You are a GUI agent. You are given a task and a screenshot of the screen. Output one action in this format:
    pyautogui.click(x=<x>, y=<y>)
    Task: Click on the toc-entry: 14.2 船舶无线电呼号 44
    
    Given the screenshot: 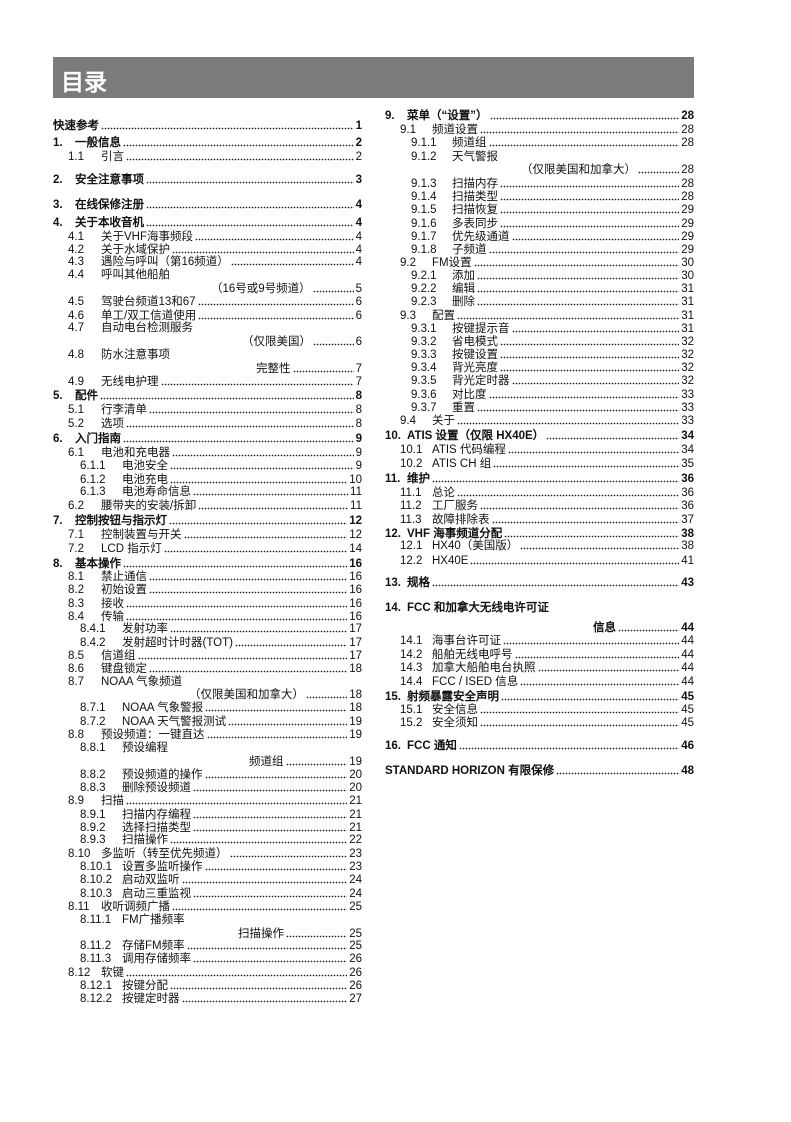 What is the action you would take?
    pyautogui.click(x=539, y=655)
    